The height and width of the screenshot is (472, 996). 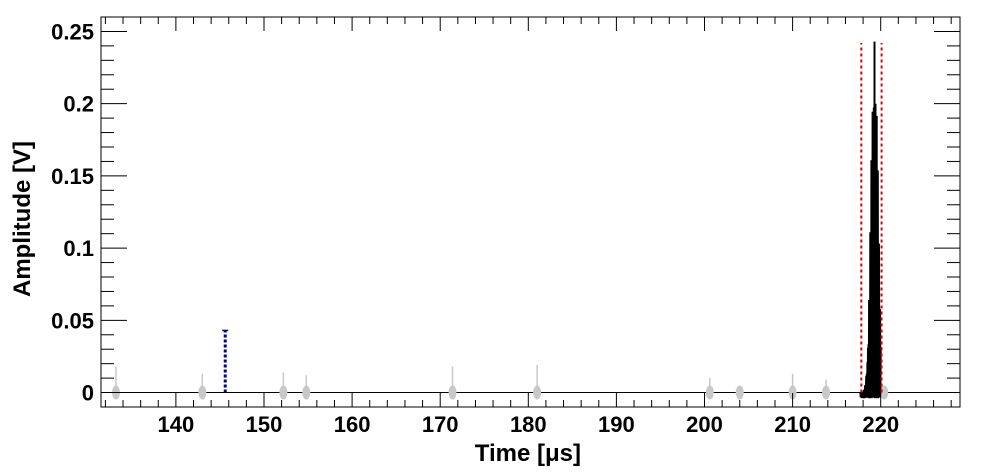 I want to click on x-tick-label: 200, so click(x=704, y=424).